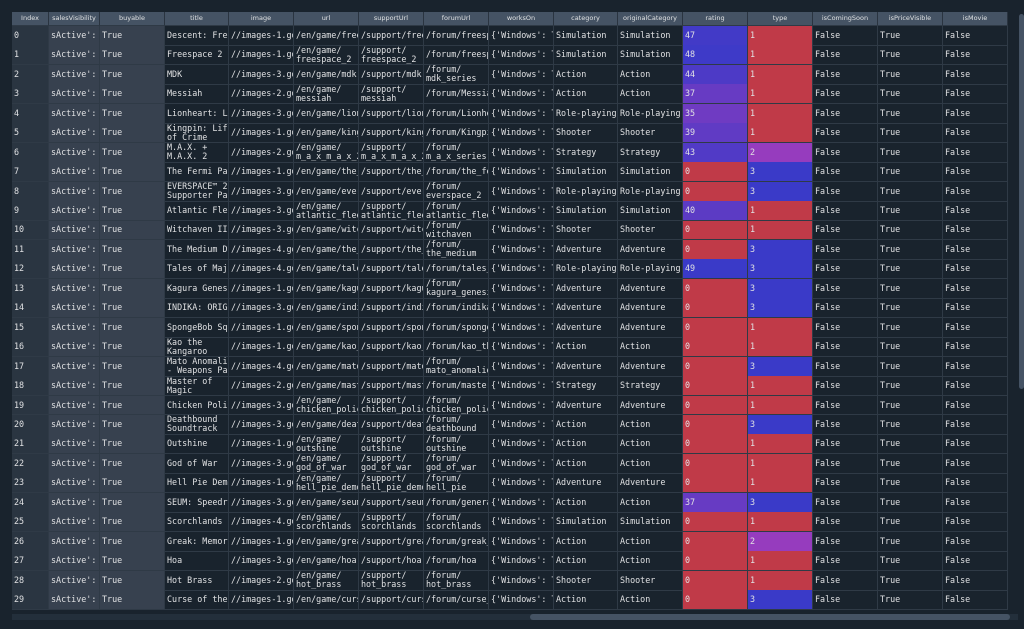  I want to click on cell: Simulation, so click(650, 522).